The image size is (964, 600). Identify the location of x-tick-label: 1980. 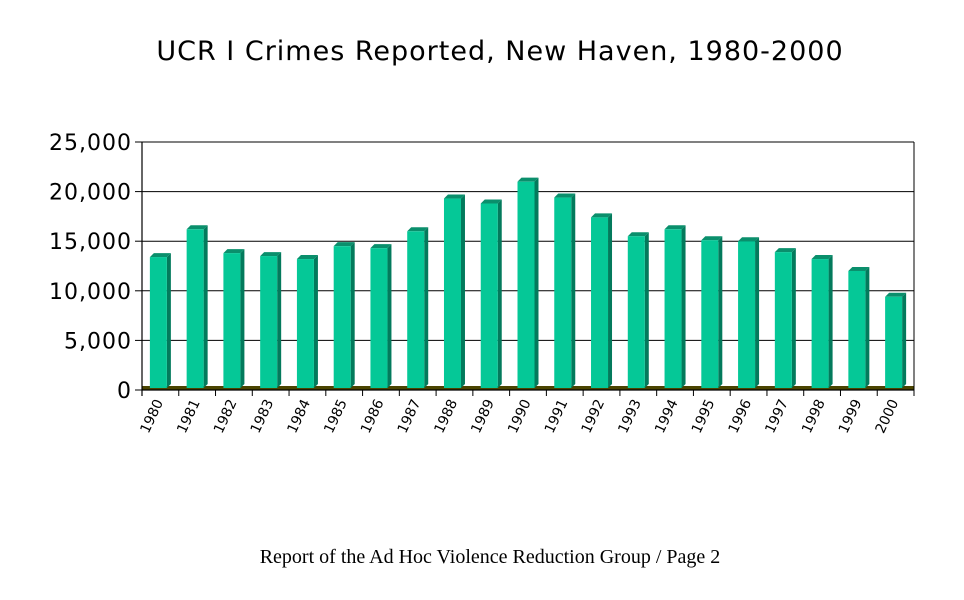
(152, 416).